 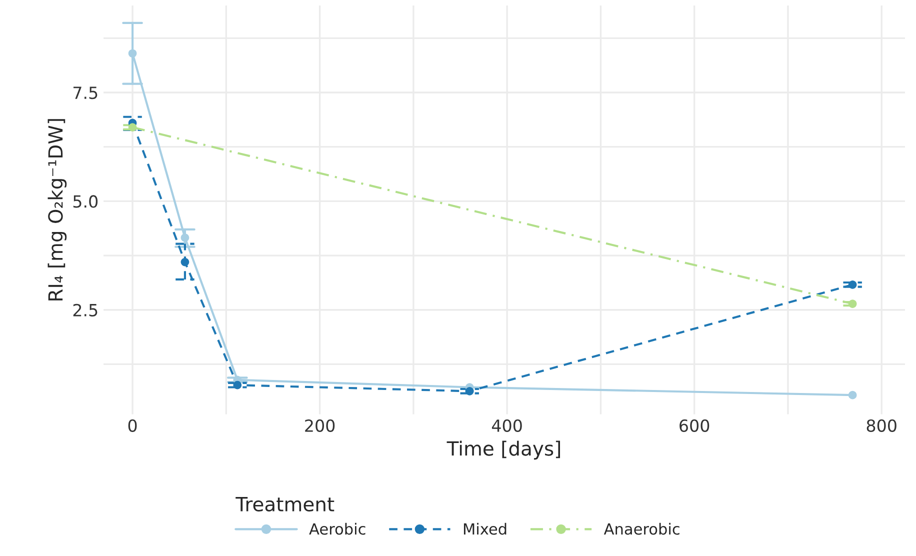 I want to click on x-tick-label: 0, so click(x=132, y=425).